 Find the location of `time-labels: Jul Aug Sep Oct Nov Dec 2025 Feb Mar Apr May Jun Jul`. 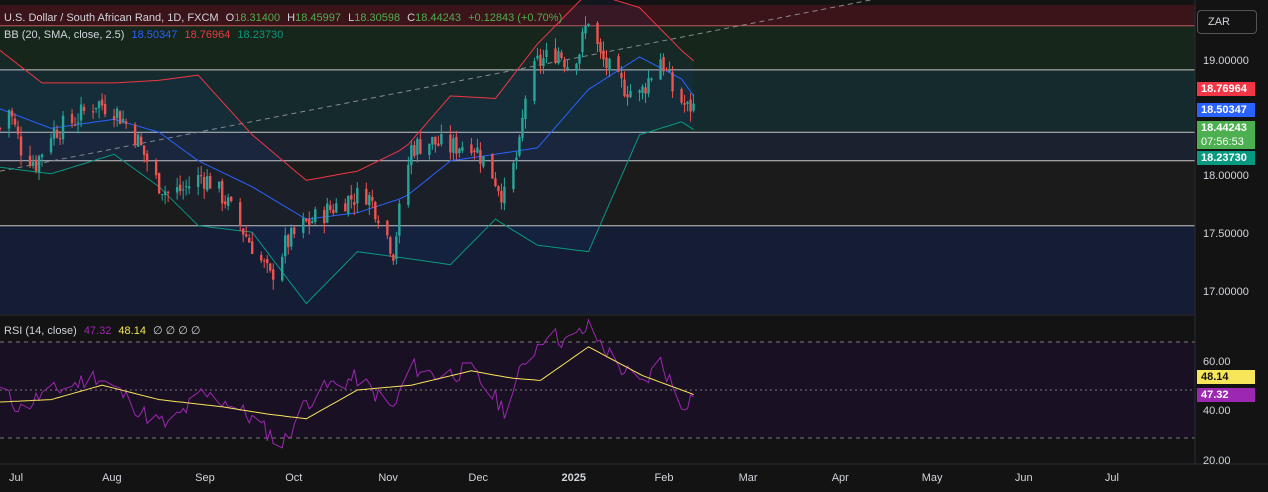

time-labels: Jul Aug Sep Oct Nov Dec 2025 Feb Mar Apr May Jun Jul is located at coordinates (564, 478).